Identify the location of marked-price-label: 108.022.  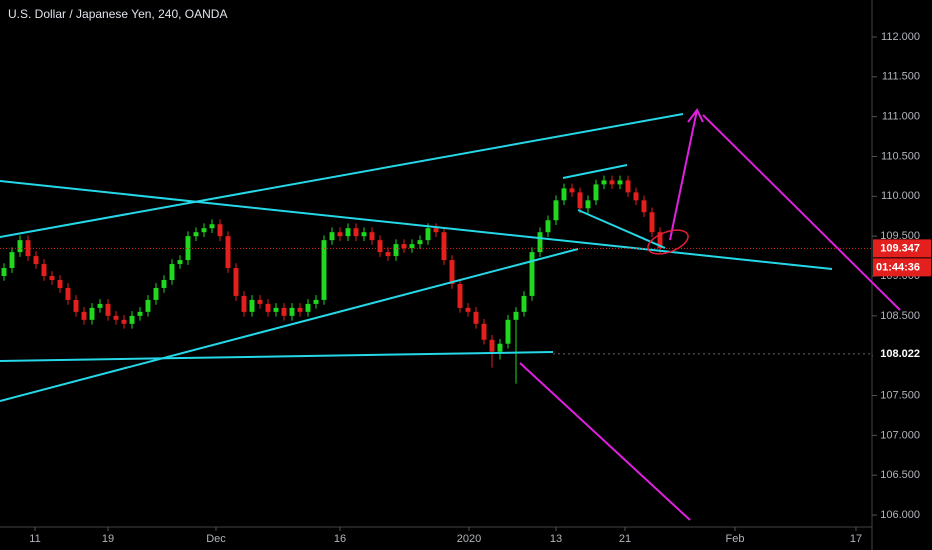
(900, 354).